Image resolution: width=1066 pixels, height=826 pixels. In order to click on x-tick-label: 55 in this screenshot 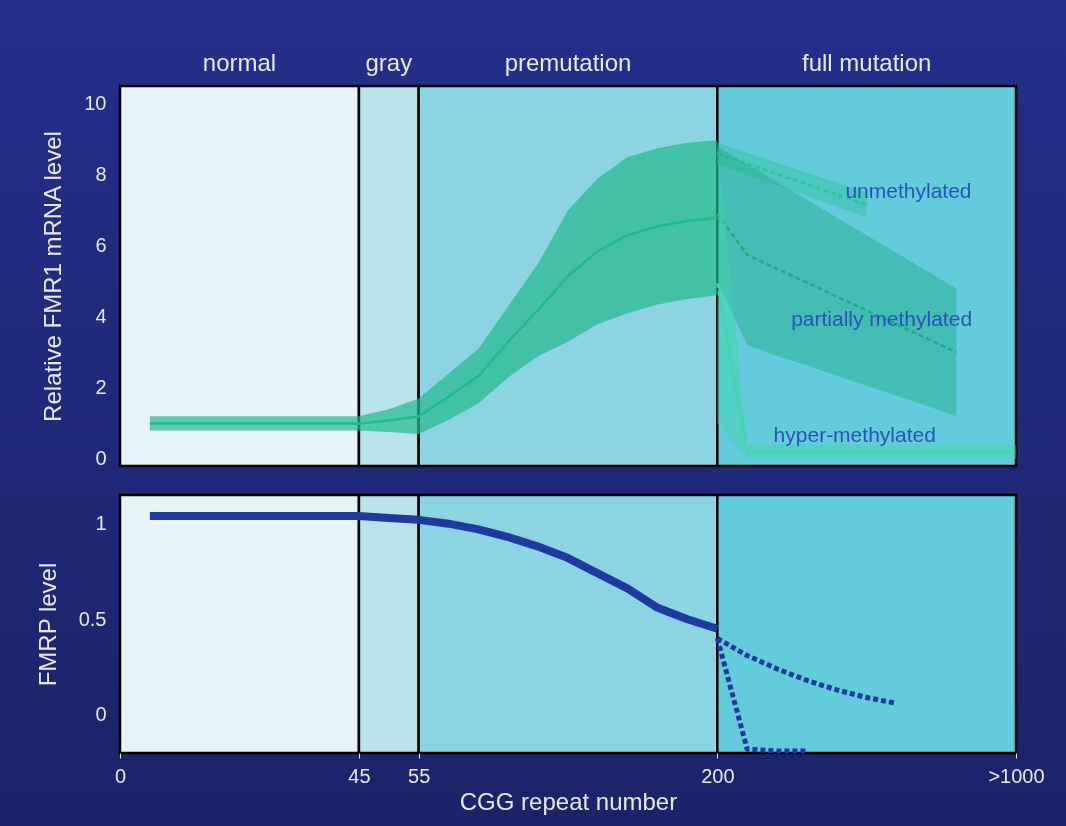, I will do `click(419, 775)`.